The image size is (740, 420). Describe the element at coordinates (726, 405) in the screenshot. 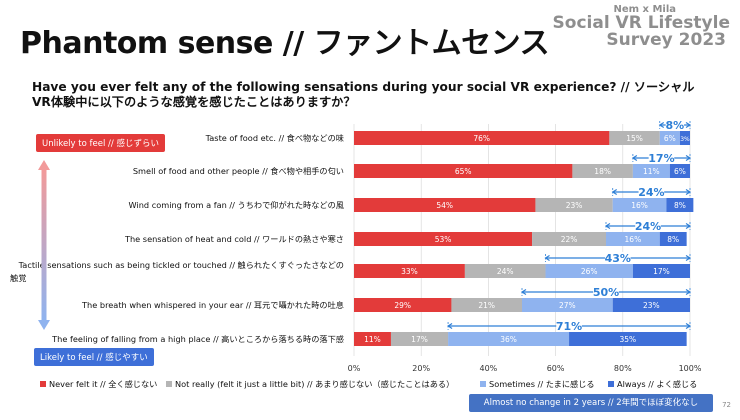

I see `page-number: 72` at that location.